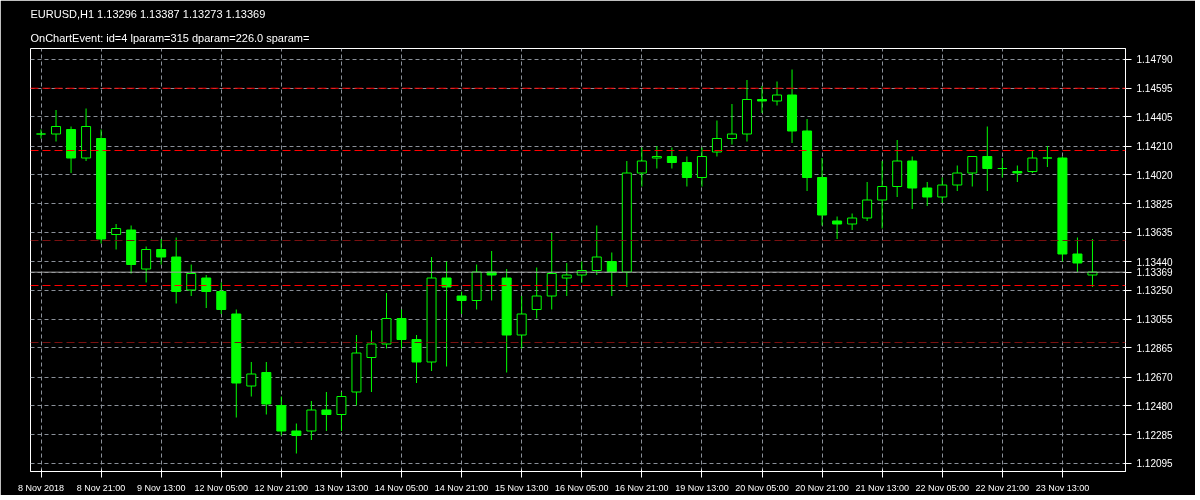  I want to click on x-tick-label: 9 Nov 13:00, so click(161, 487).